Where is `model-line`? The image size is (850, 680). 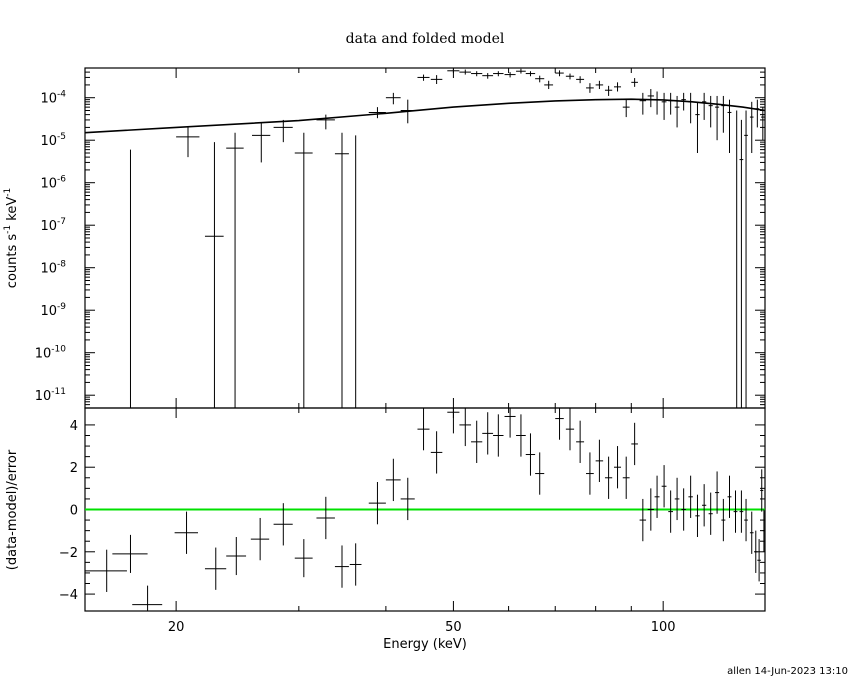
model-line is located at coordinates (425, 116).